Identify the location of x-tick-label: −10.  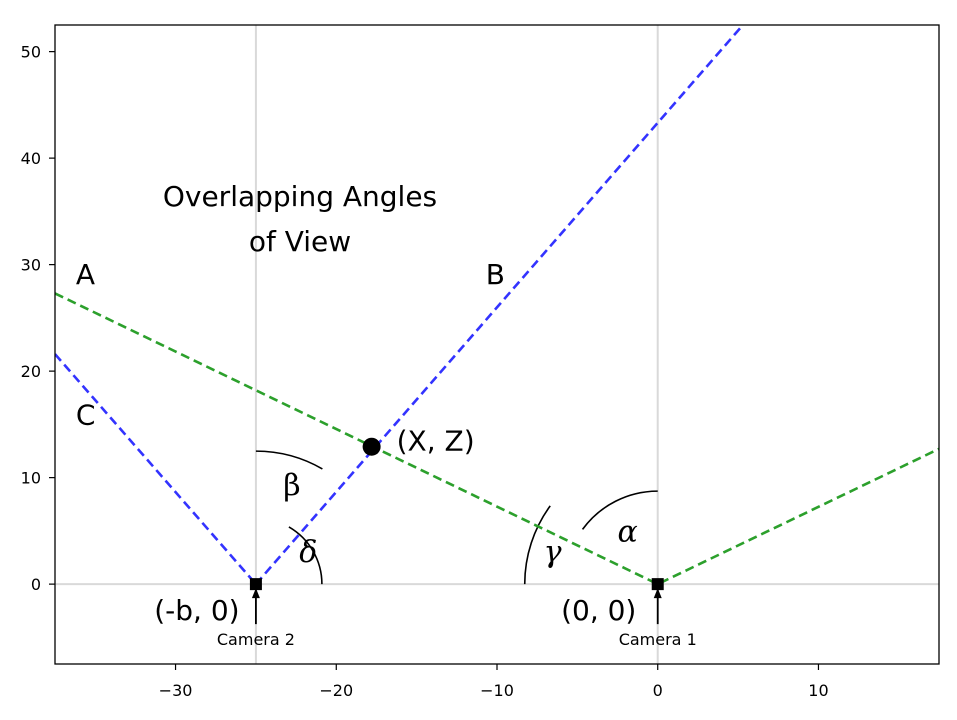
(497, 690).